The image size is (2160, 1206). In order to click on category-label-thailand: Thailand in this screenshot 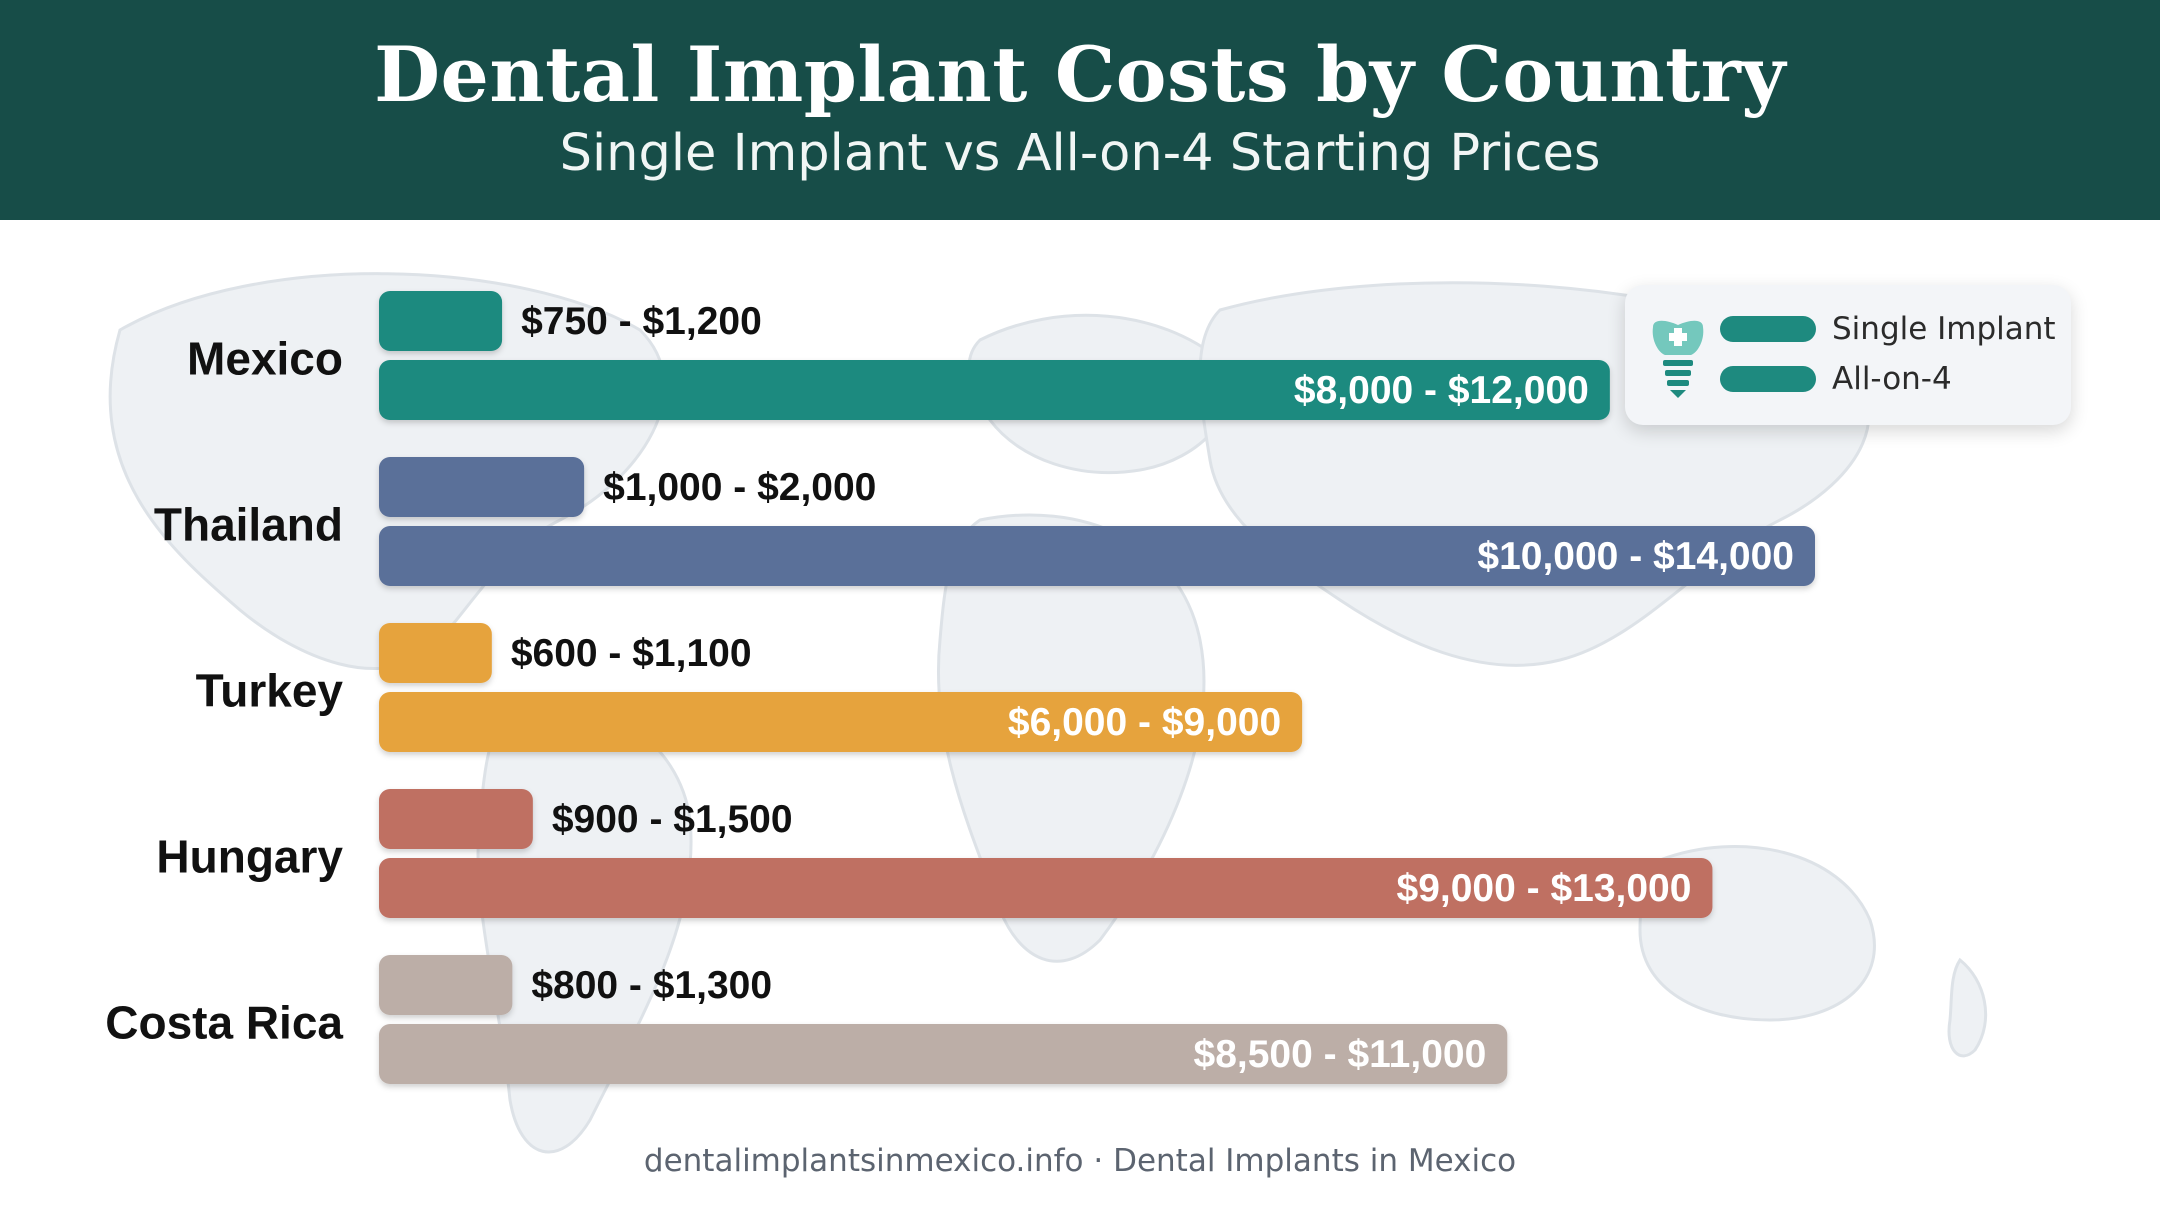, I will do `click(248, 525)`.